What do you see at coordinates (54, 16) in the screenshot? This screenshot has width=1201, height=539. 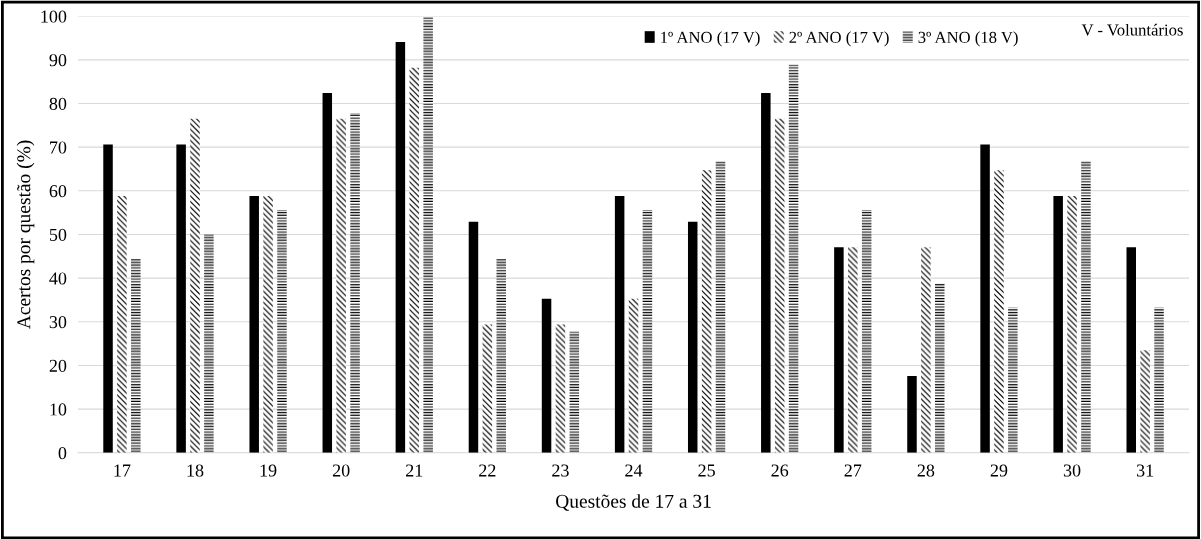 I see `y-tick-label: 100` at bounding box center [54, 16].